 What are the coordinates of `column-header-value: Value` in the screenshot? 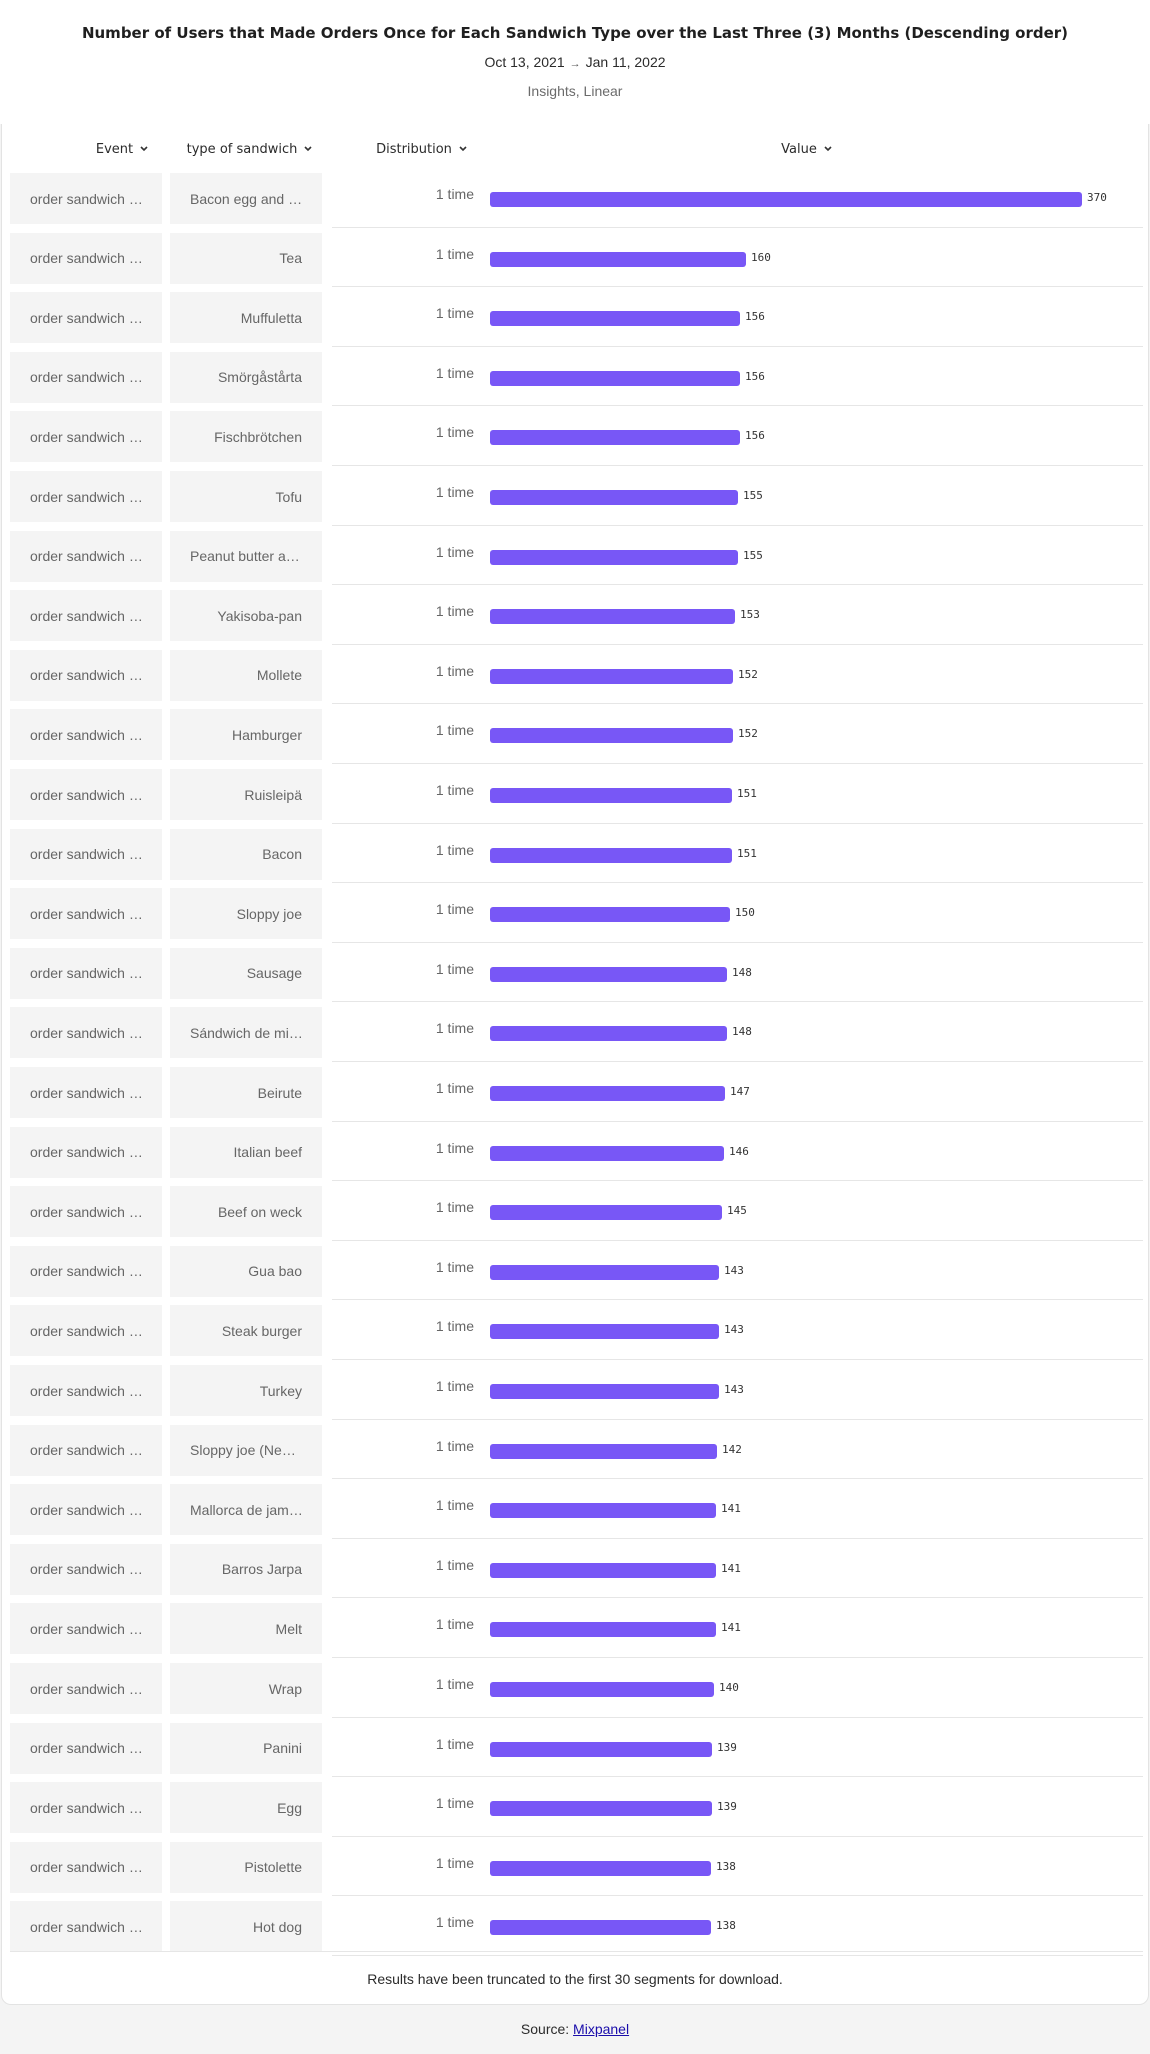 It's located at (807, 149).